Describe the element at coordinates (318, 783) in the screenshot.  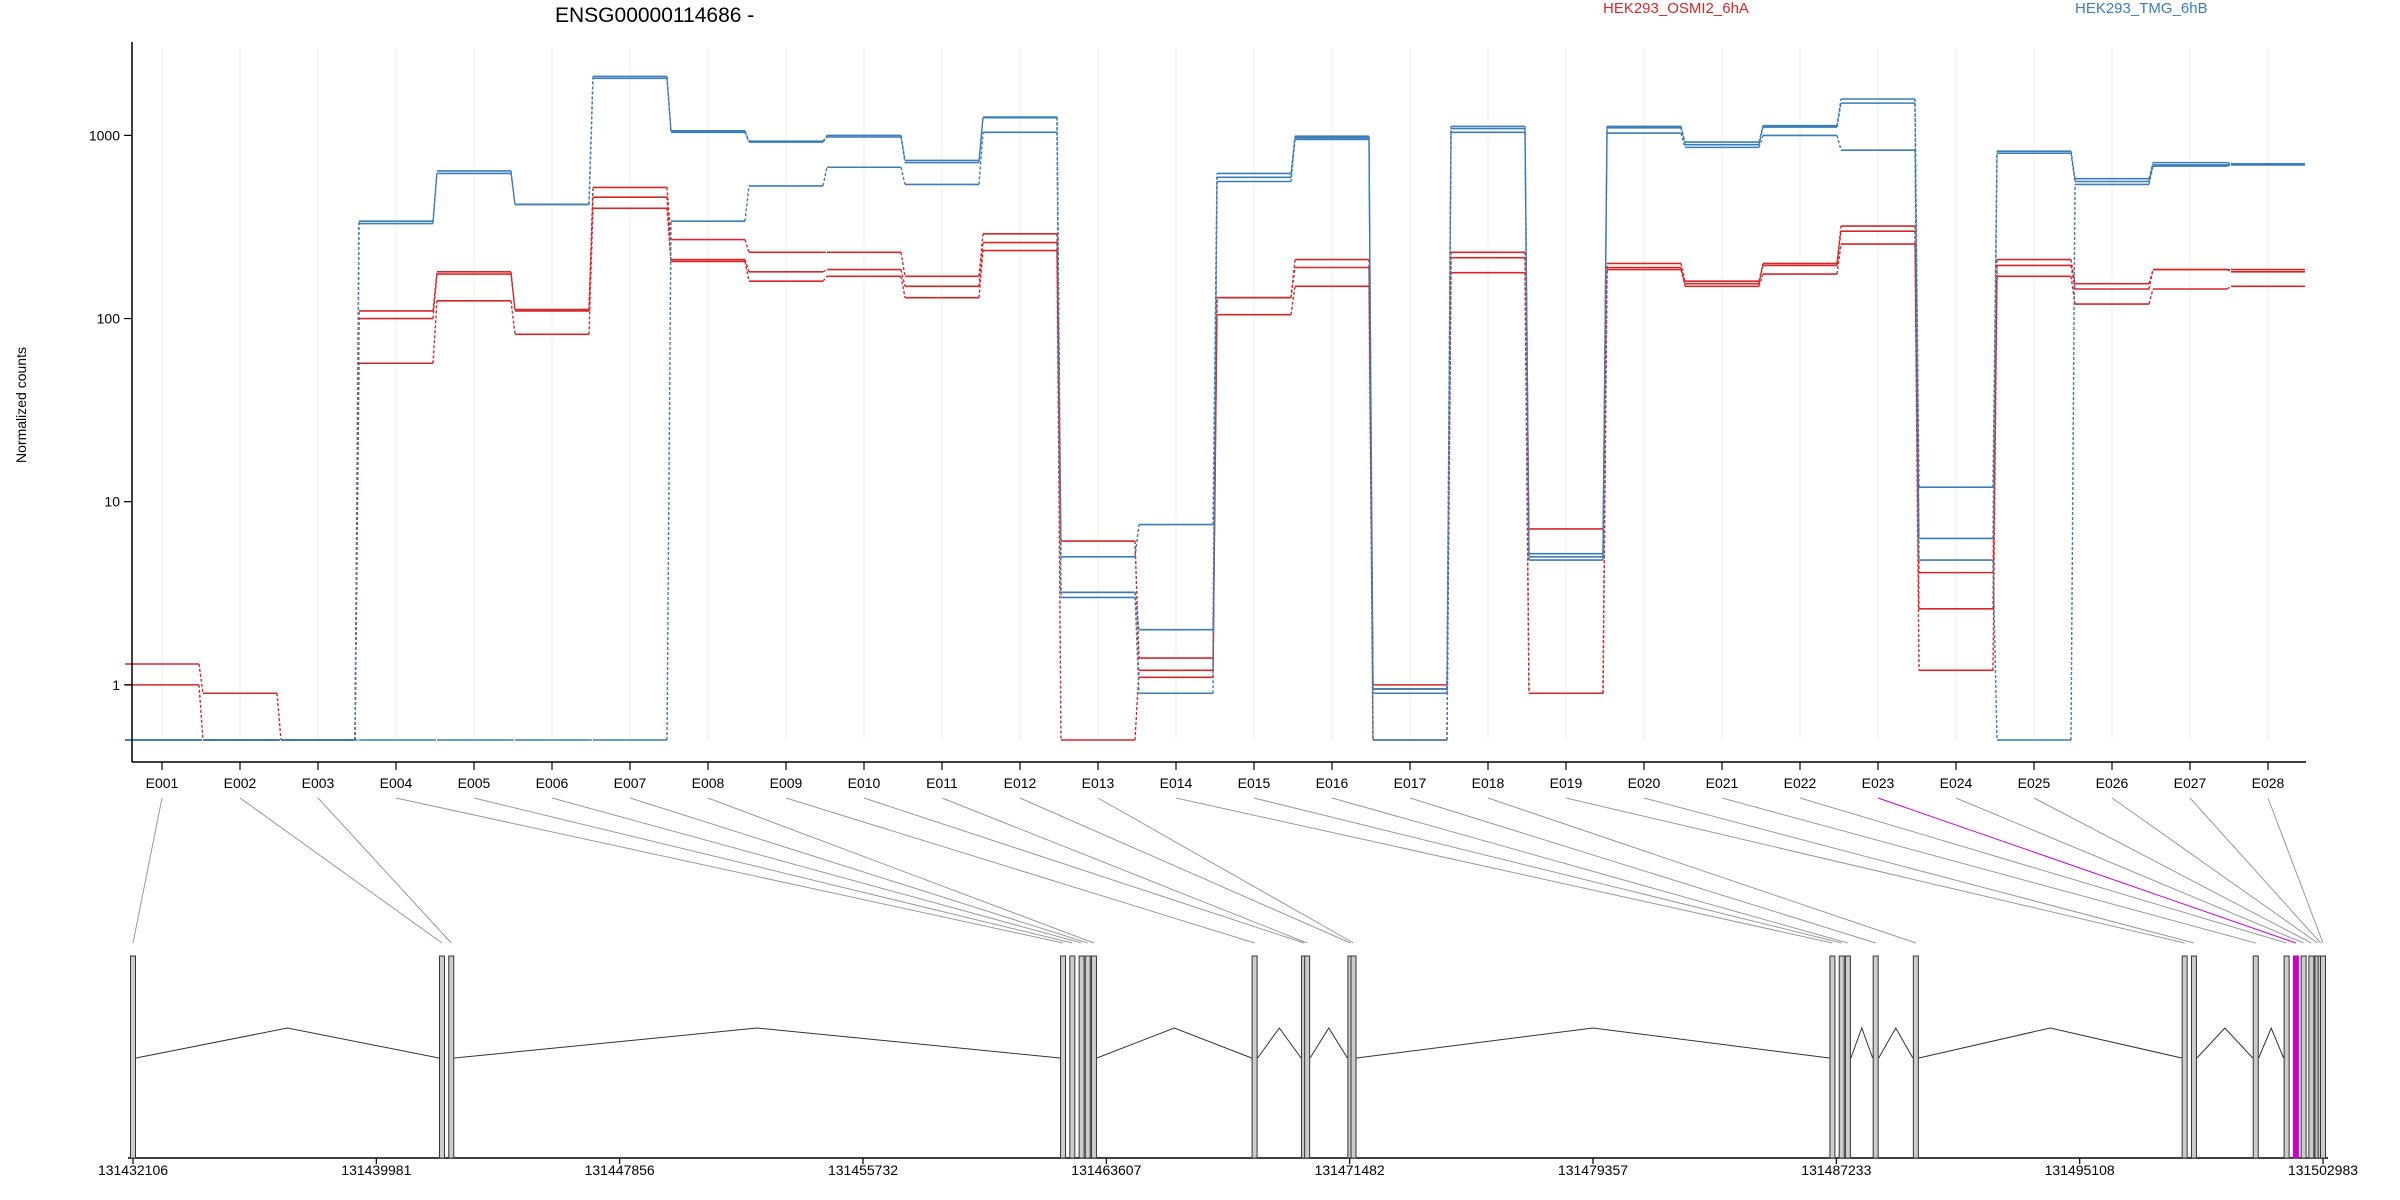
I see `exon-label: E003` at that location.